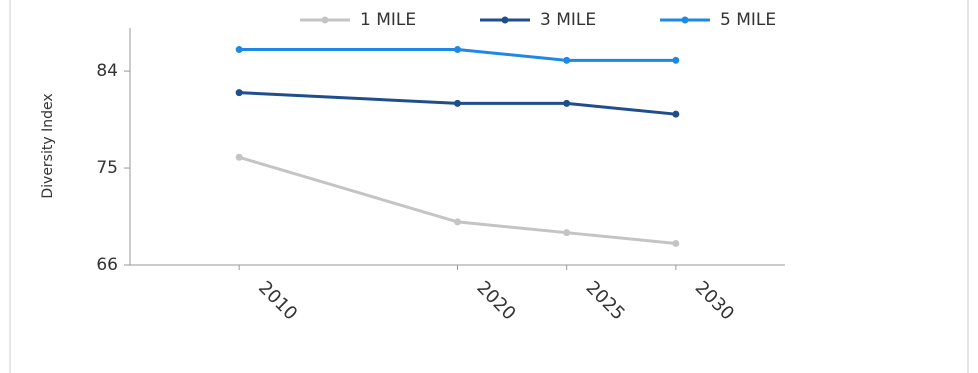 Image resolution: width=978 pixels, height=373 pixels. I want to click on y-tick-label: 84, so click(107, 71).